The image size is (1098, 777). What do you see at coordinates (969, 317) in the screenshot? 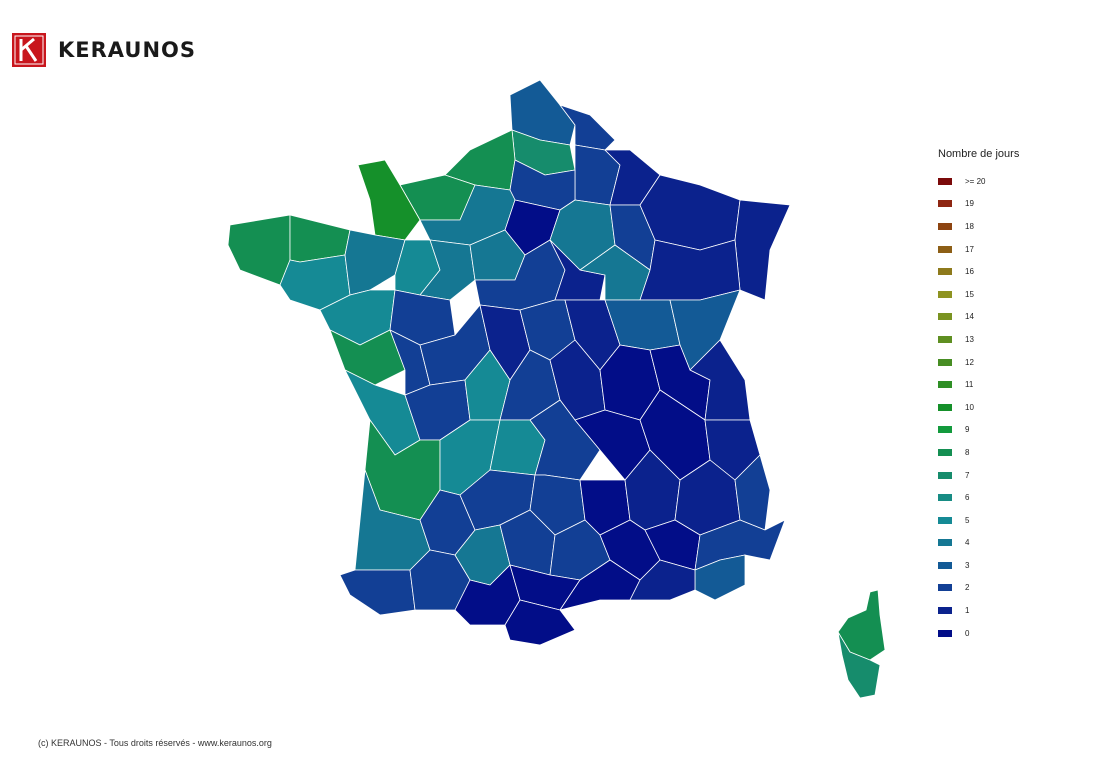
I see `legend-label: 14` at bounding box center [969, 317].